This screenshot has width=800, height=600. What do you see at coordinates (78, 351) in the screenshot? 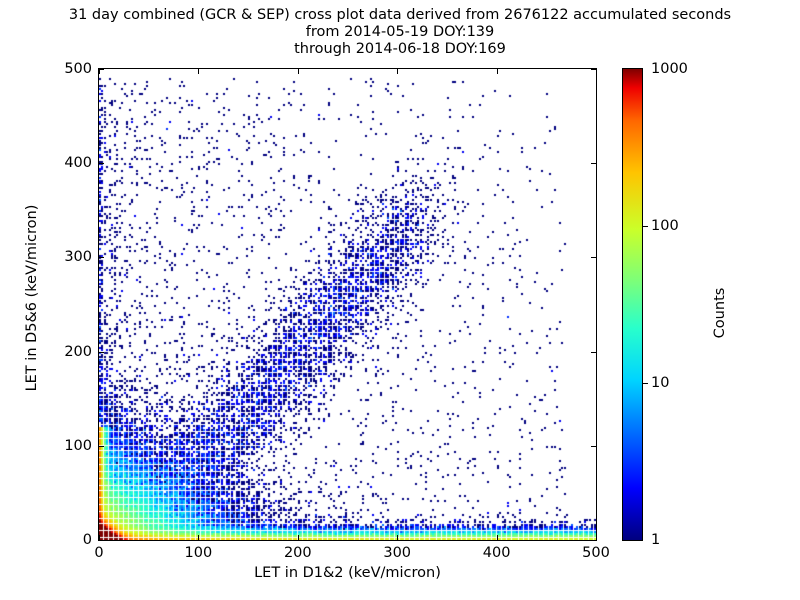
I see `y-tick-label-200: 200` at bounding box center [78, 351].